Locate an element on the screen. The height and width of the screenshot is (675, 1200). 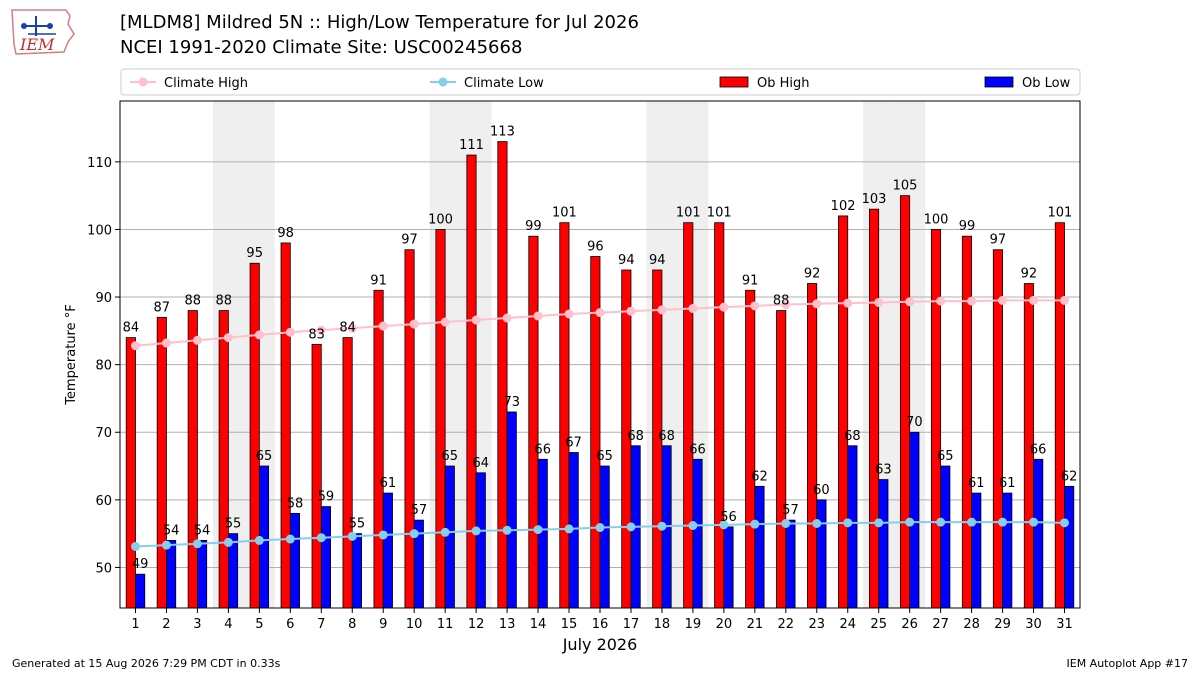
ob-low-label-30: 66 is located at coordinates (1038, 449).